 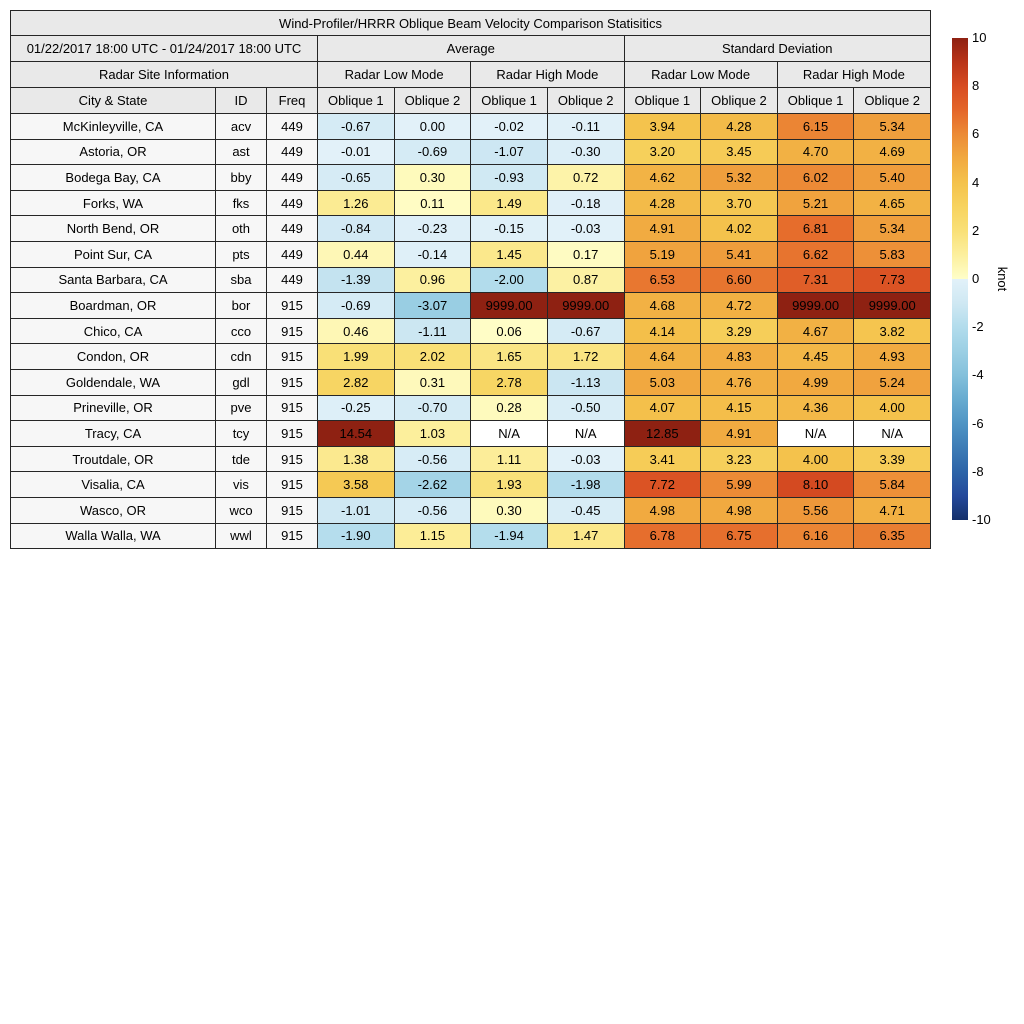 What do you see at coordinates (113, 100) in the screenshot?
I see `city-state-column-header: City & State` at bounding box center [113, 100].